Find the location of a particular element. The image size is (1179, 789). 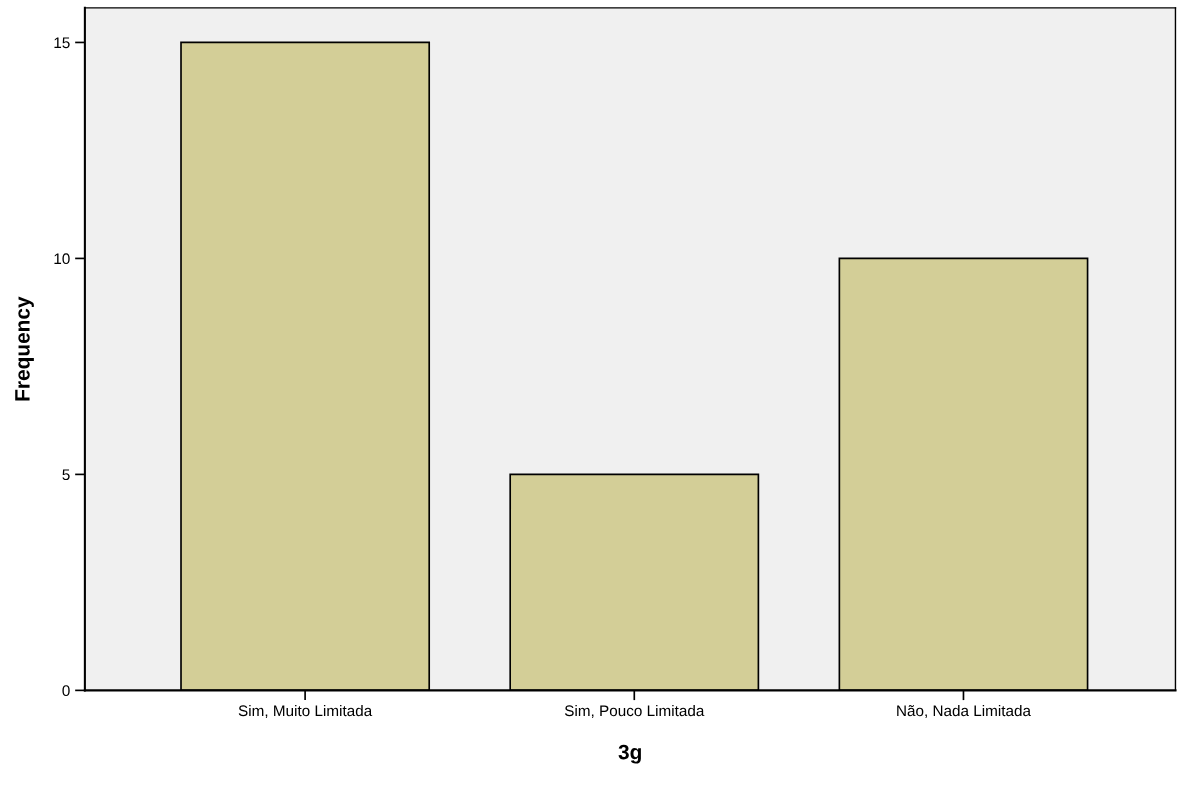

y-axis-title: Frequency is located at coordinates (24, 348).